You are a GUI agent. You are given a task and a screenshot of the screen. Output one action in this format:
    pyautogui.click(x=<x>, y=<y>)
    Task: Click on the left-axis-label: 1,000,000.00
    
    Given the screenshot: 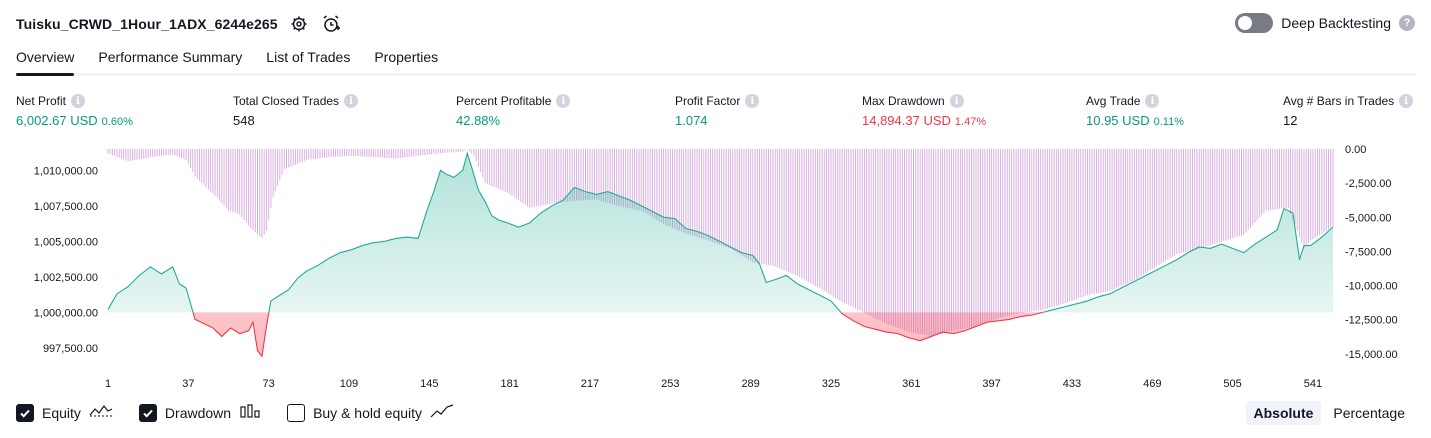 What is the action you would take?
    pyautogui.click(x=66, y=313)
    